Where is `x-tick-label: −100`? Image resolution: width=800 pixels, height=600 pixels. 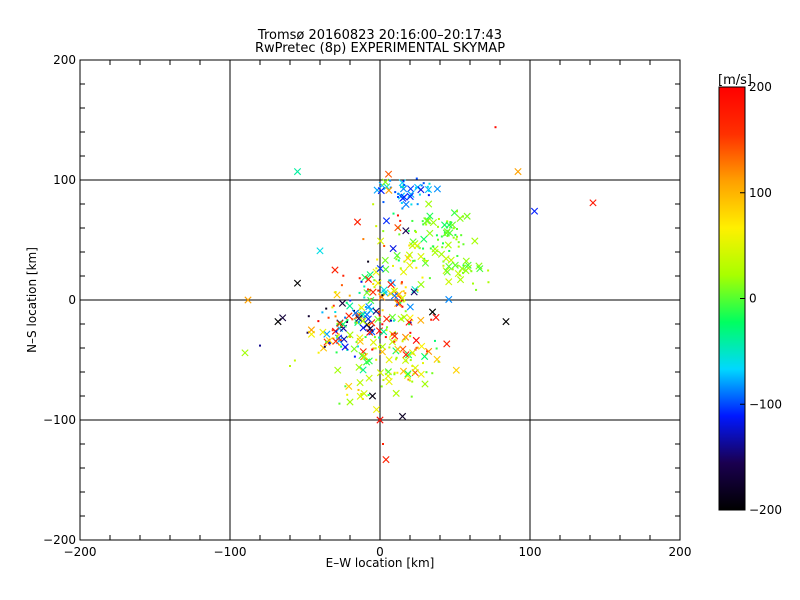 x-tick-label: −100 is located at coordinates (230, 552).